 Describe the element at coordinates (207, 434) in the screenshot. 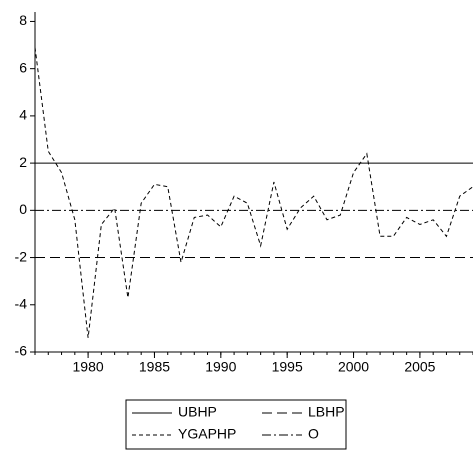

I see `legend-label: YGAPHP` at that location.